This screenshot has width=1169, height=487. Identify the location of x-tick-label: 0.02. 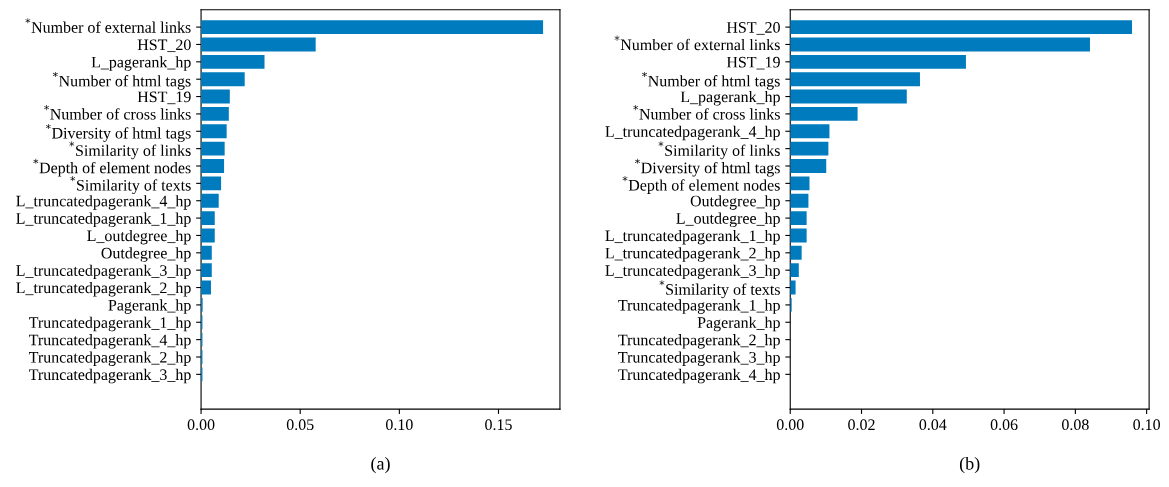
(861, 425).